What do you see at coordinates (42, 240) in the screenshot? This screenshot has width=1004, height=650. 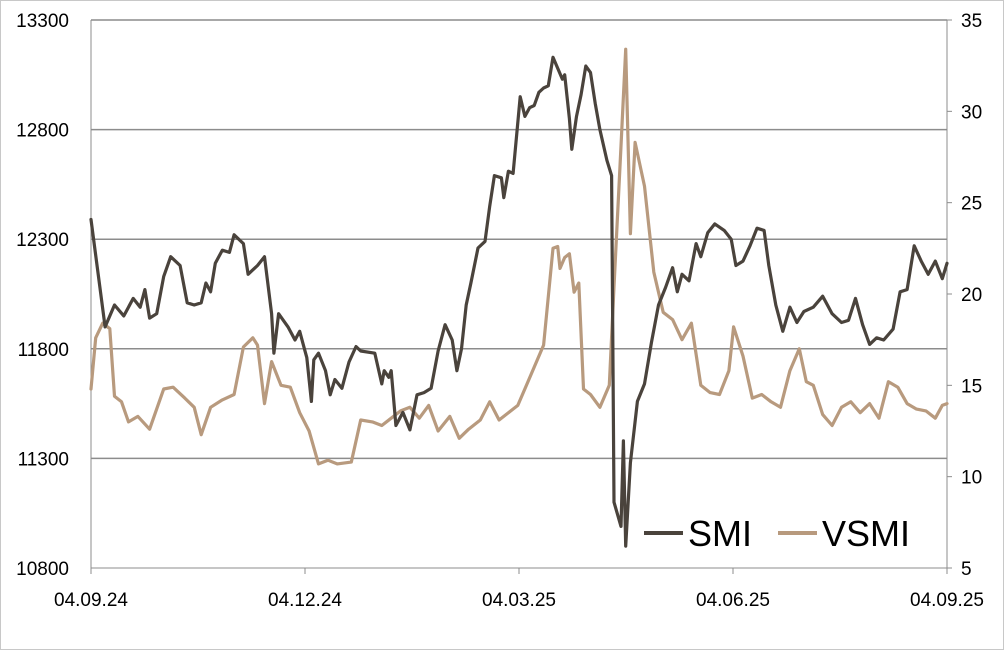 I see `left-tick-label: 12300` at bounding box center [42, 240].